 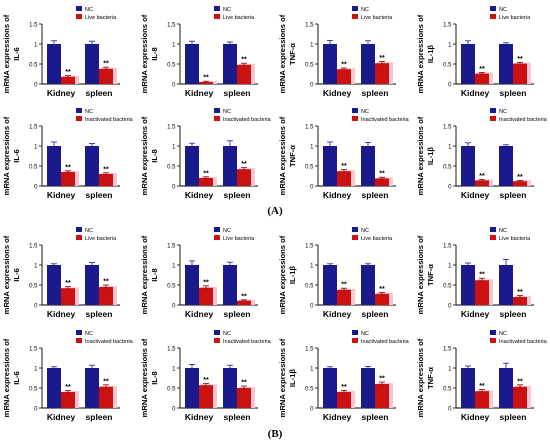 What do you see at coordinates (425, 377) in the screenshot?
I see `y-axis-label: mRNA expressions ofTNF-α` at bounding box center [425, 377].